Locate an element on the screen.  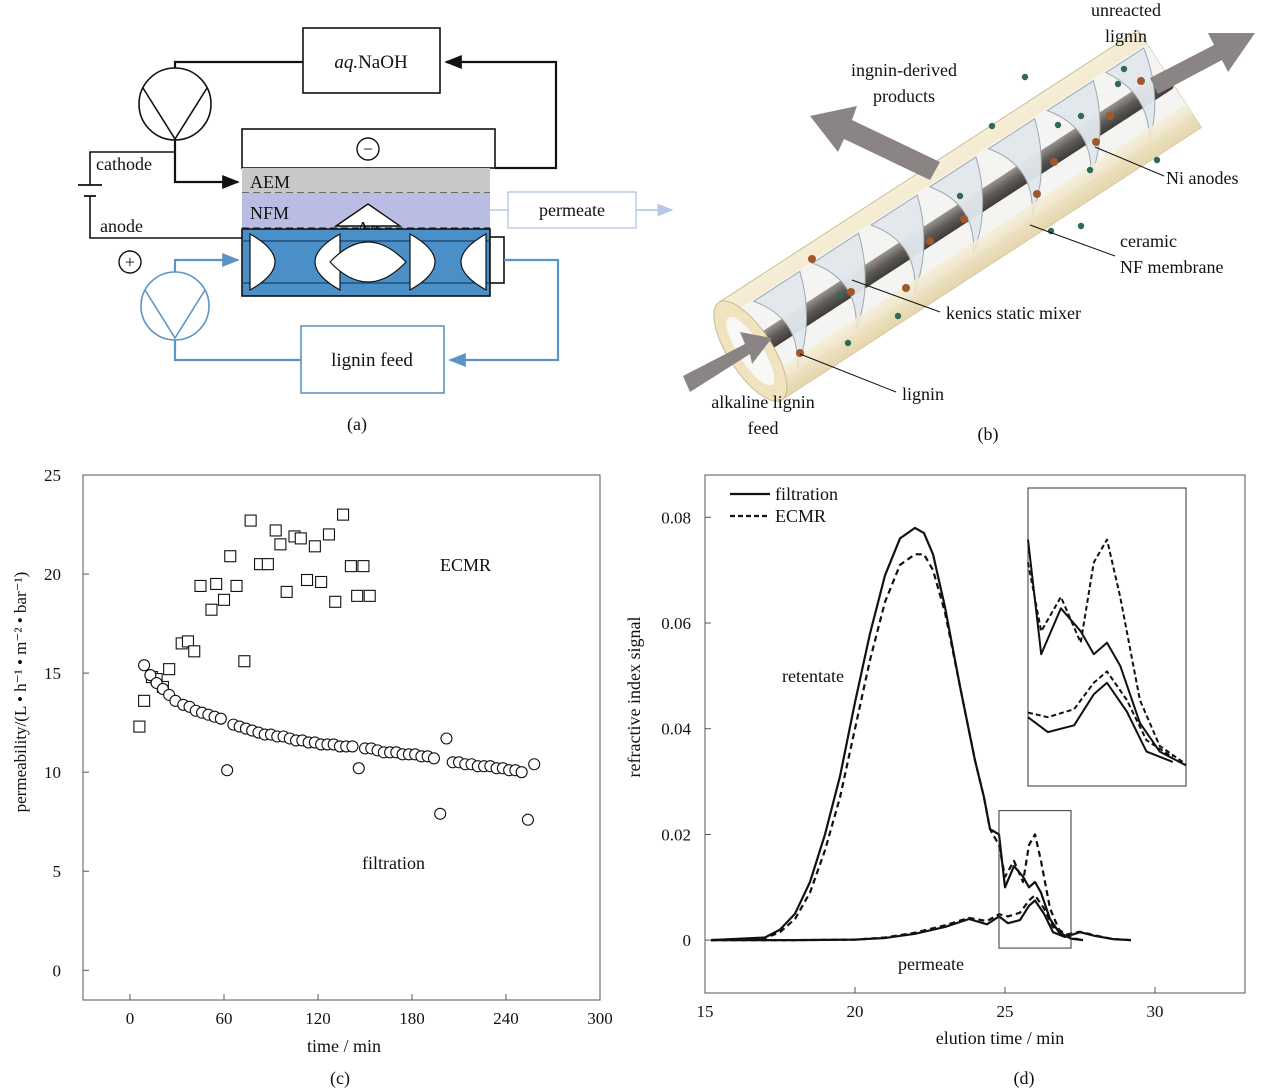
chart-d-x-ticks: 15 20 25 30 is located at coordinates (930, 1004).